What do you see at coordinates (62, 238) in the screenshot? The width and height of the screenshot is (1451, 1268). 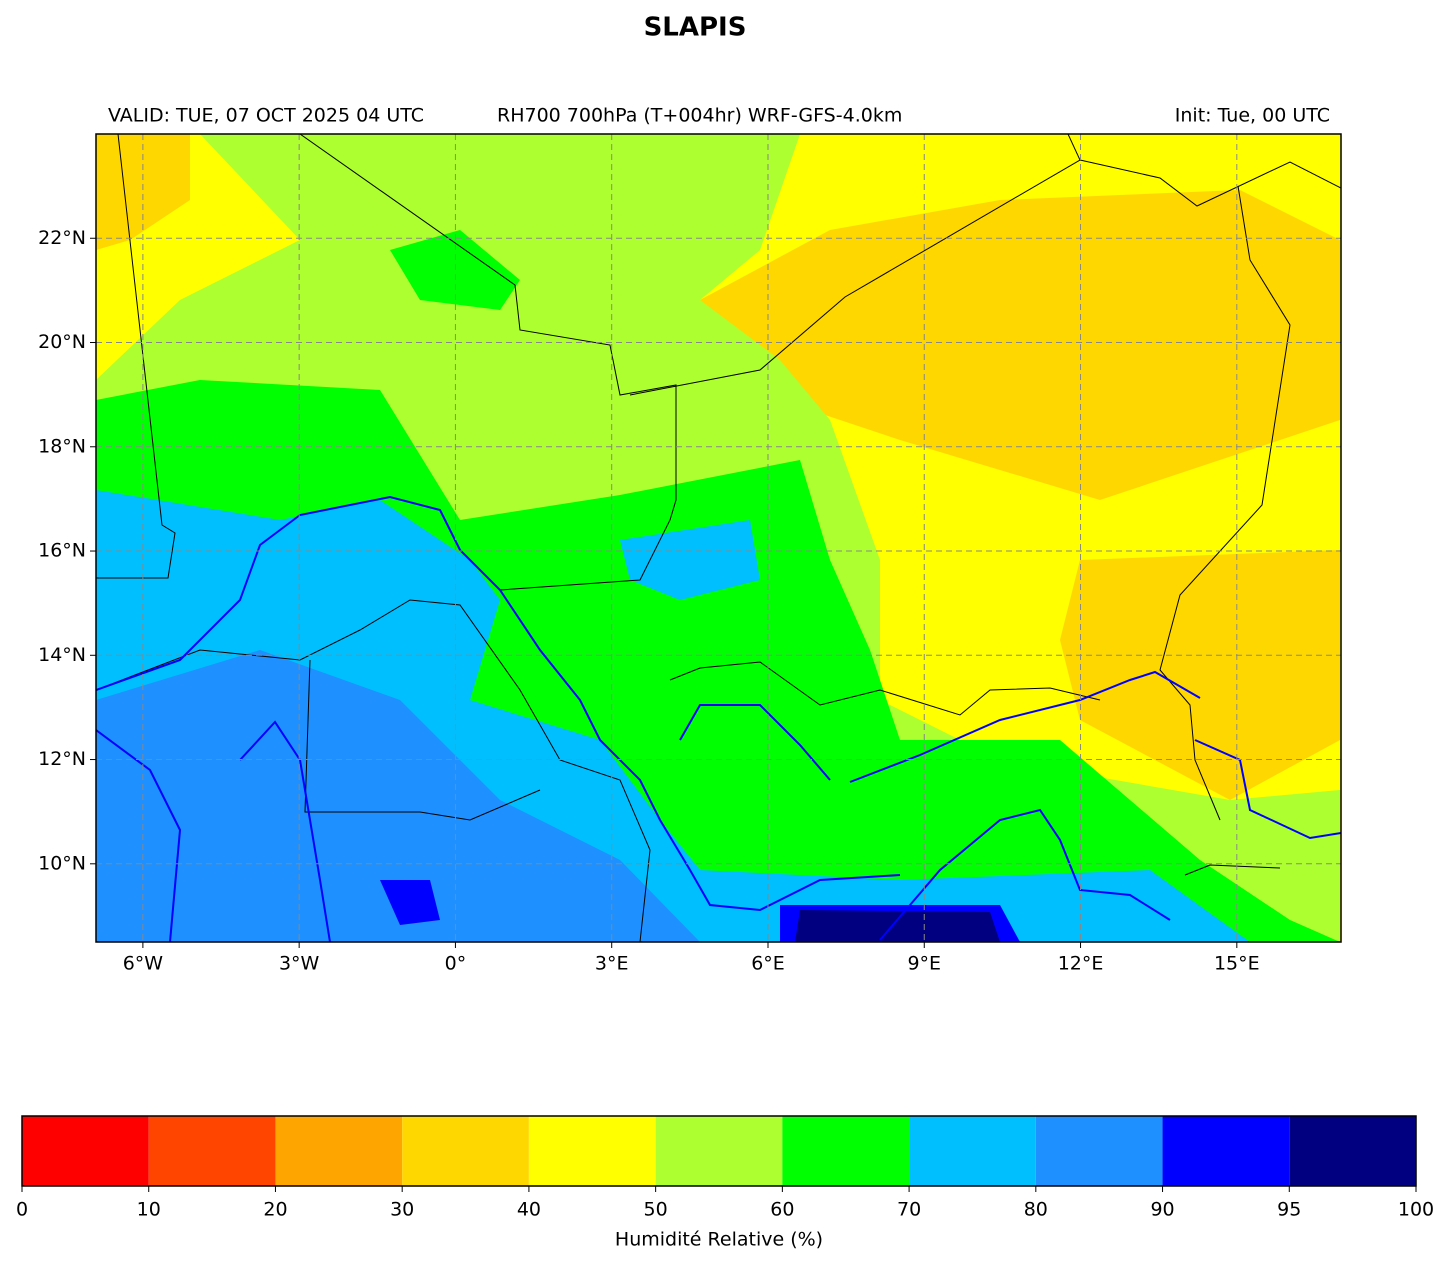 I see `y-tick-label: 22°N` at bounding box center [62, 238].